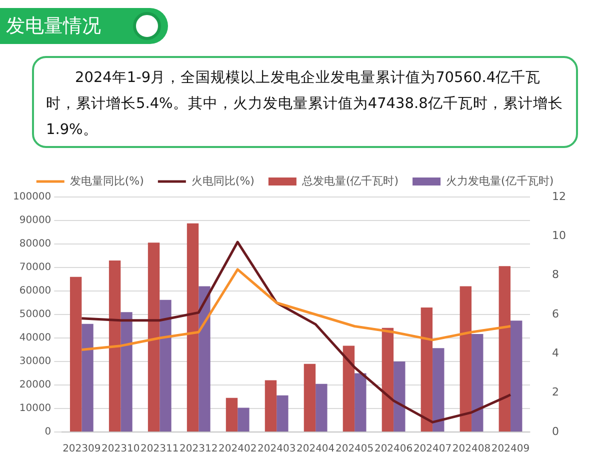  Describe the element at coordinates (393, 449) in the screenshot. I see `x-tick-label: 202406` at that location.